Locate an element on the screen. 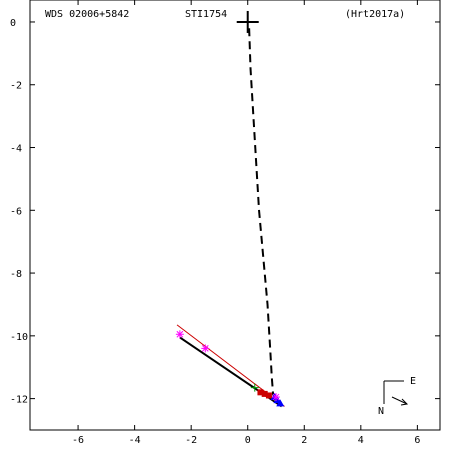 This screenshot has height=450, width=450. motion-arrow-icon is located at coordinates (399, 400).